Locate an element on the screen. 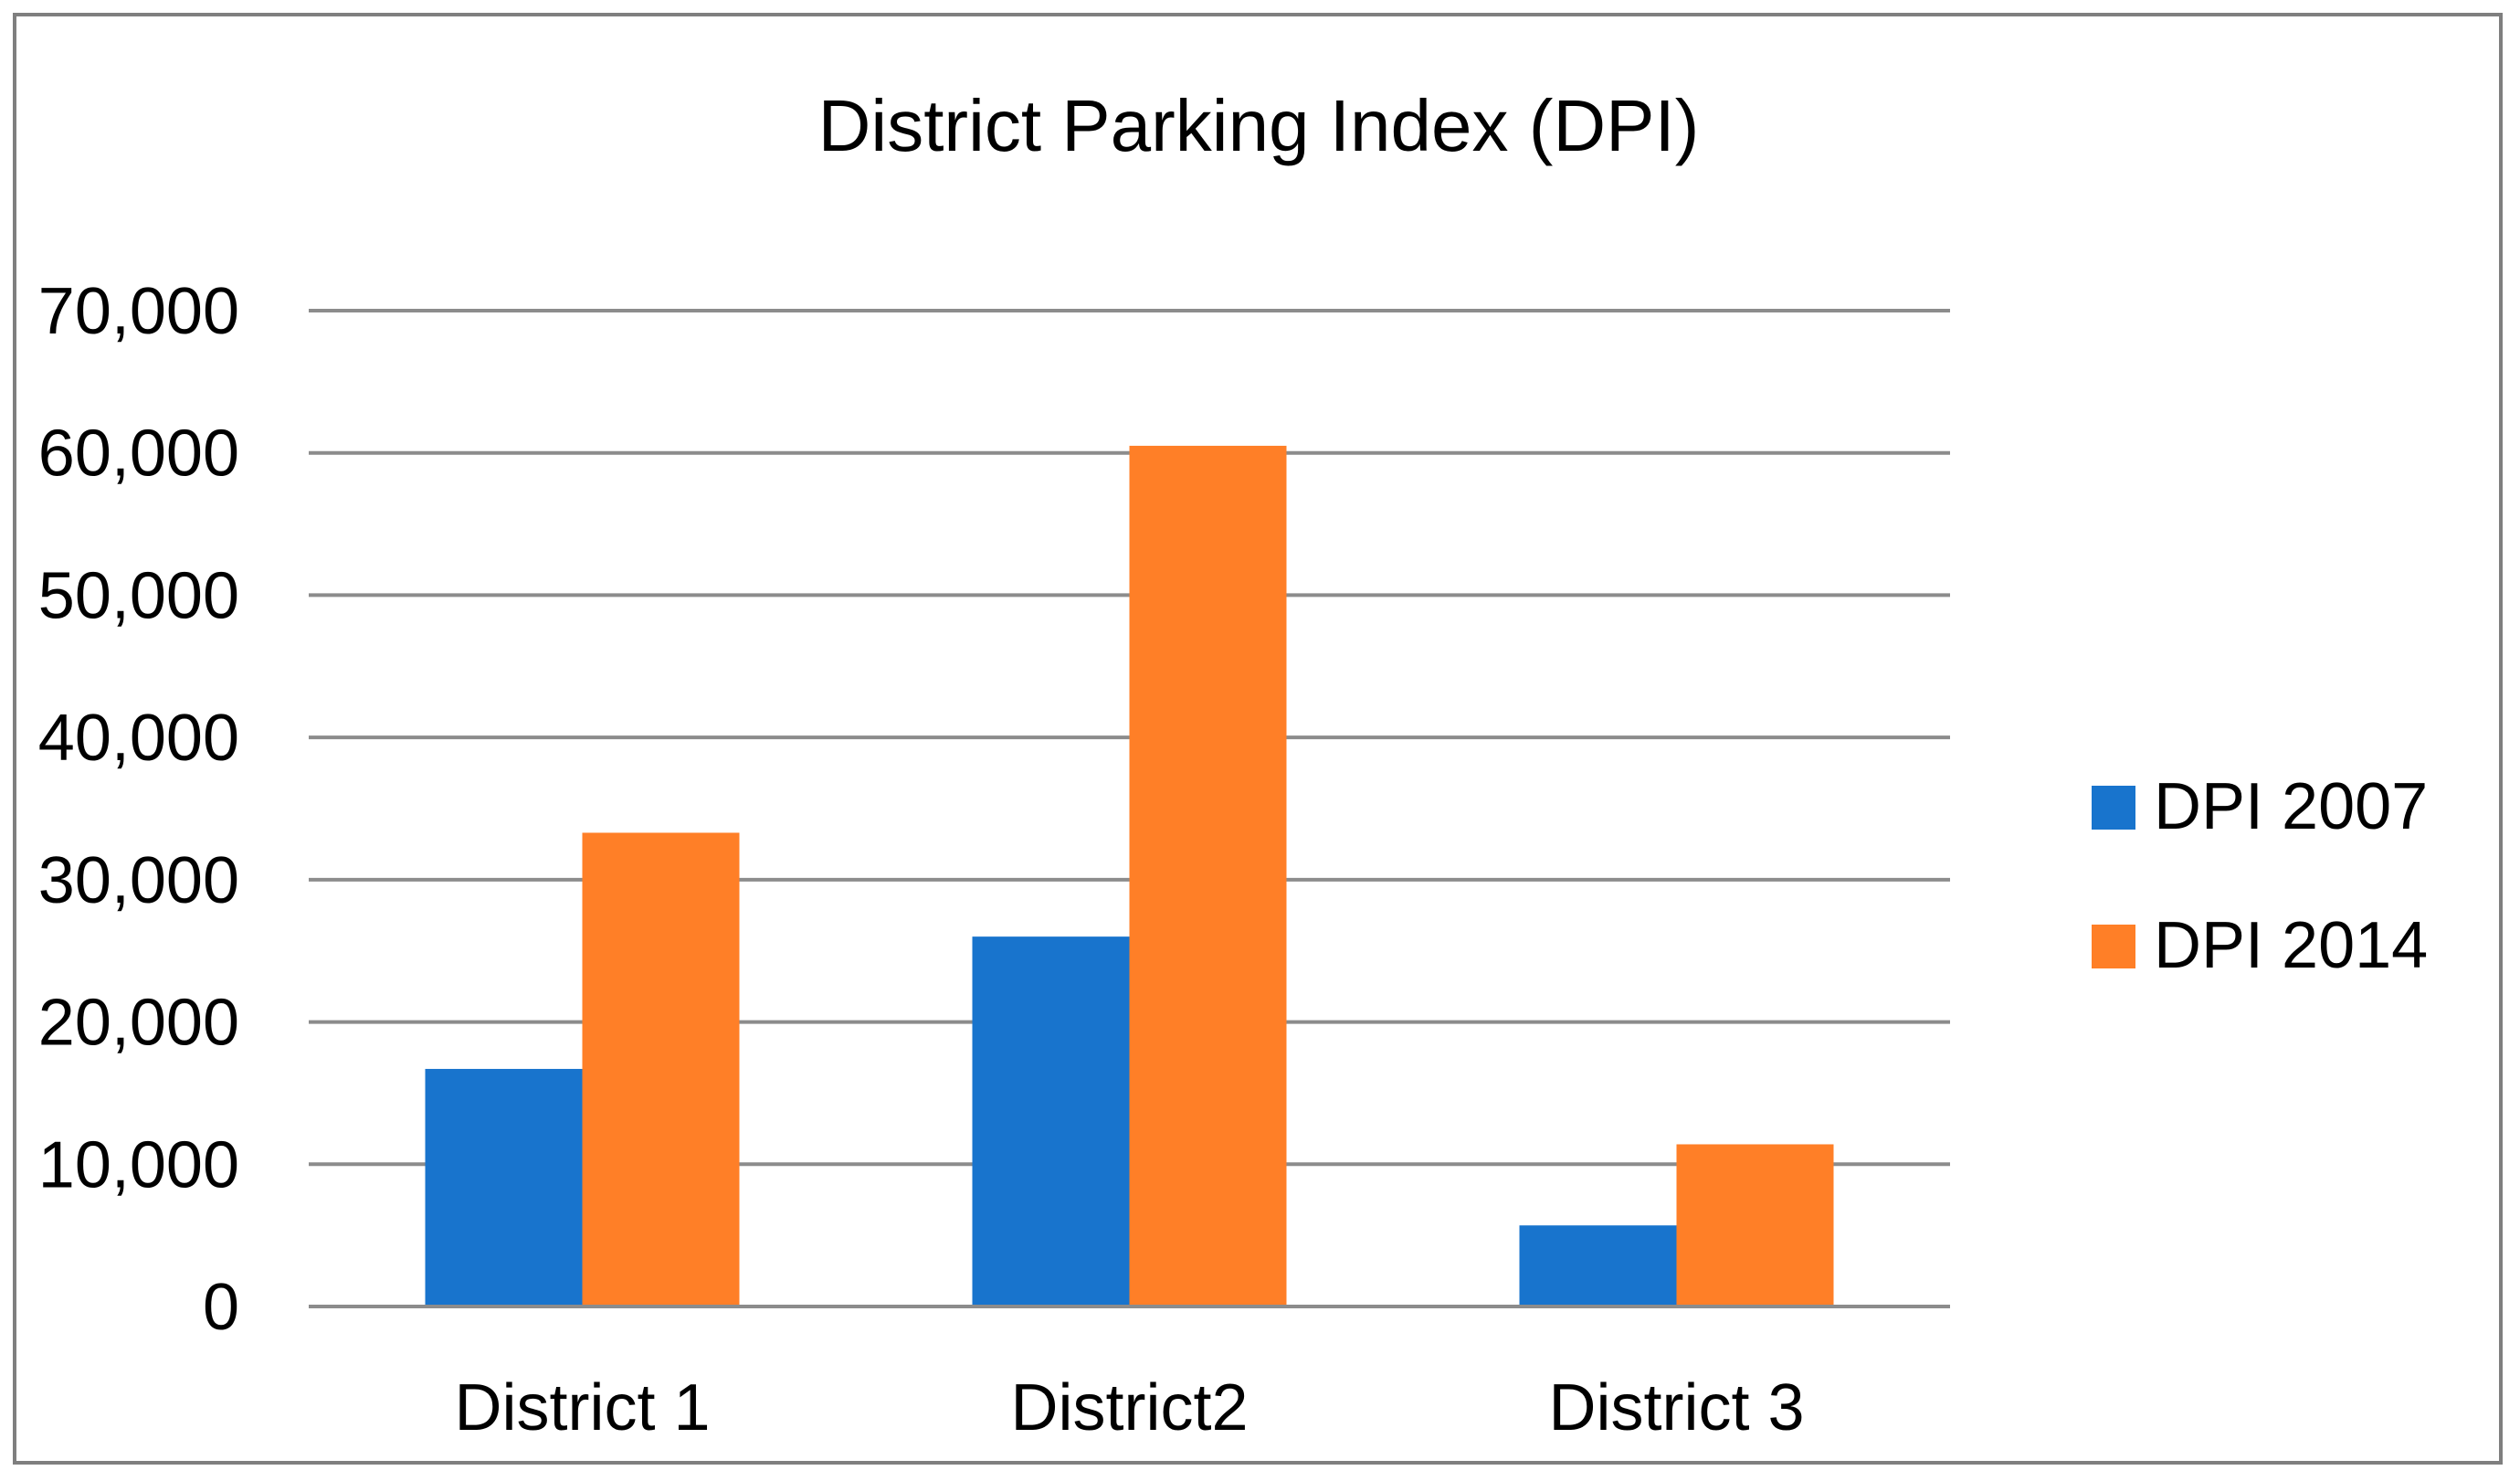 Image resolution: width=2520 pixels, height=1481 pixels. x-axis-category-labels: District 1 District2 District 3 is located at coordinates (1129, 1407).